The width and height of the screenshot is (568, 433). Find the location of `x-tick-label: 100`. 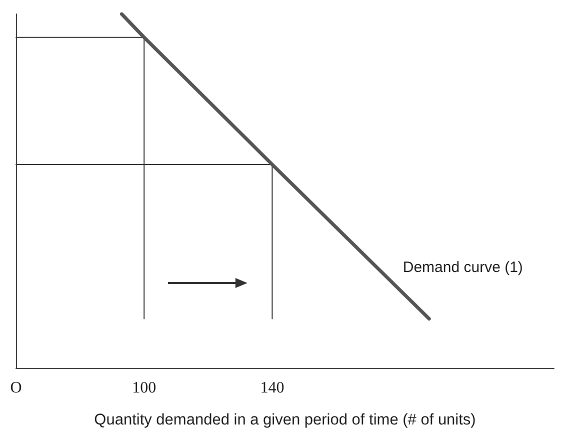

x-tick-label: 100 is located at coordinates (144, 388).